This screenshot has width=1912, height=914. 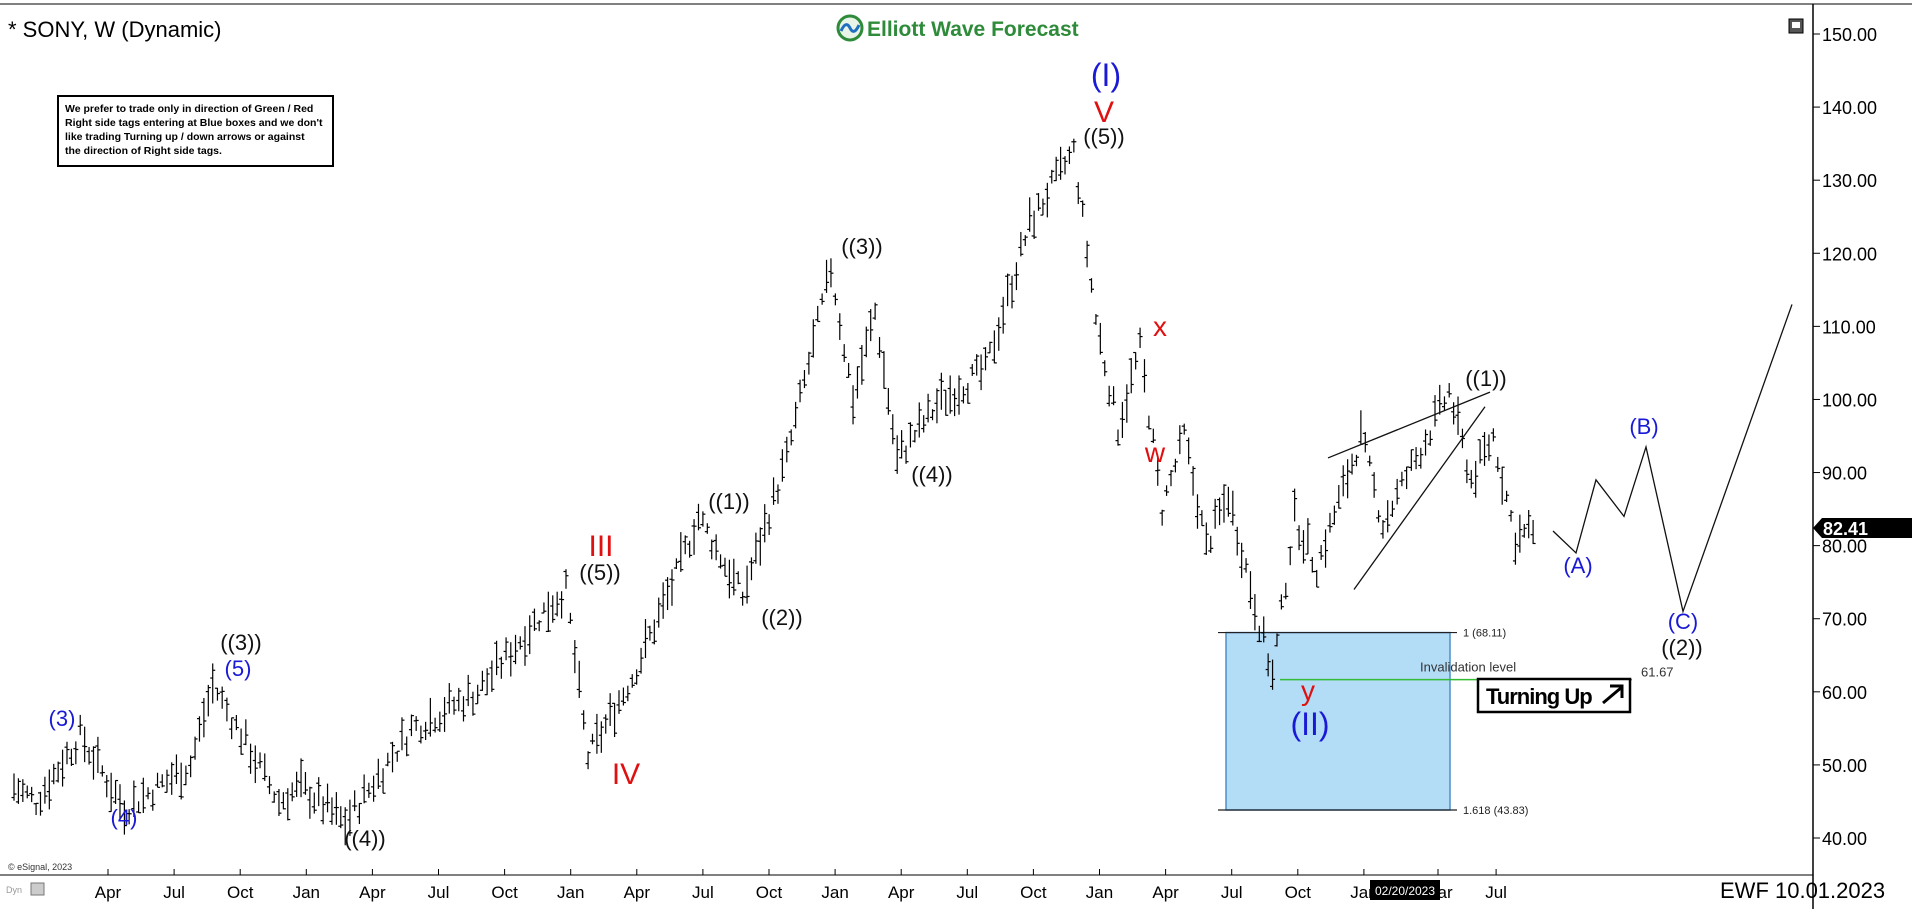 What do you see at coordinates (1338, 721) in the screenshot?
I see `blue-box-zone` at bounding box center [1338, 721].